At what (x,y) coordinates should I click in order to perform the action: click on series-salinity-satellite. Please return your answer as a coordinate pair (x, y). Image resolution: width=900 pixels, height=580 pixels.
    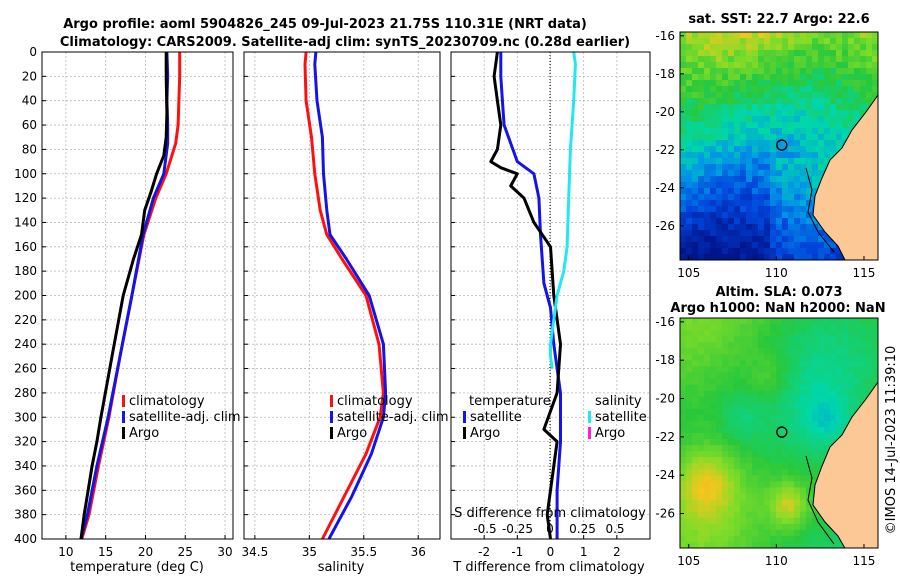
    Looking at the image, I should click on (563, 210).